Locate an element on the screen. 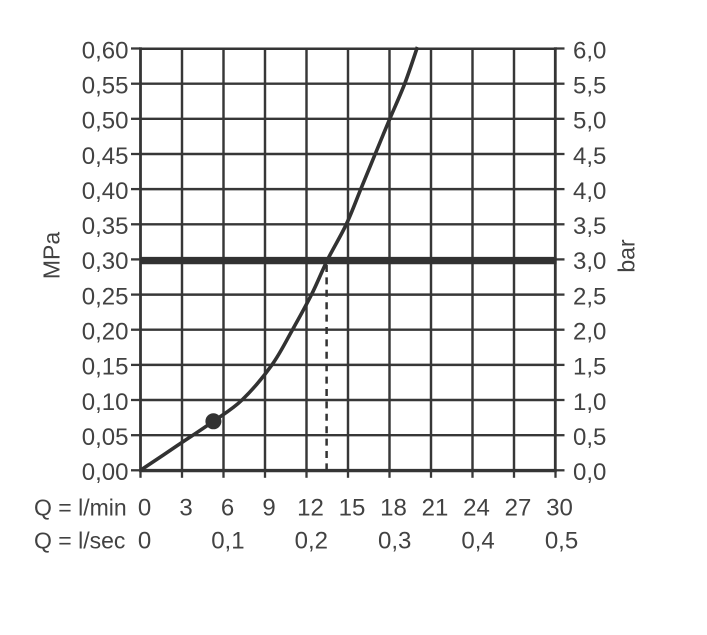 The image size is (707, 635). svg-text: bar is located at coordinates (627, 256).